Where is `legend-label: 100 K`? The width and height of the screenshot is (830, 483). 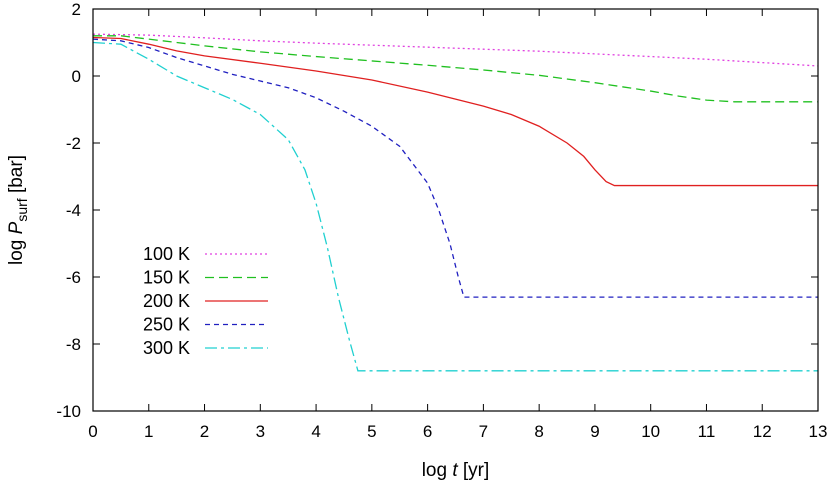
legend-label: 100 K is located at coordinates (166, 254).